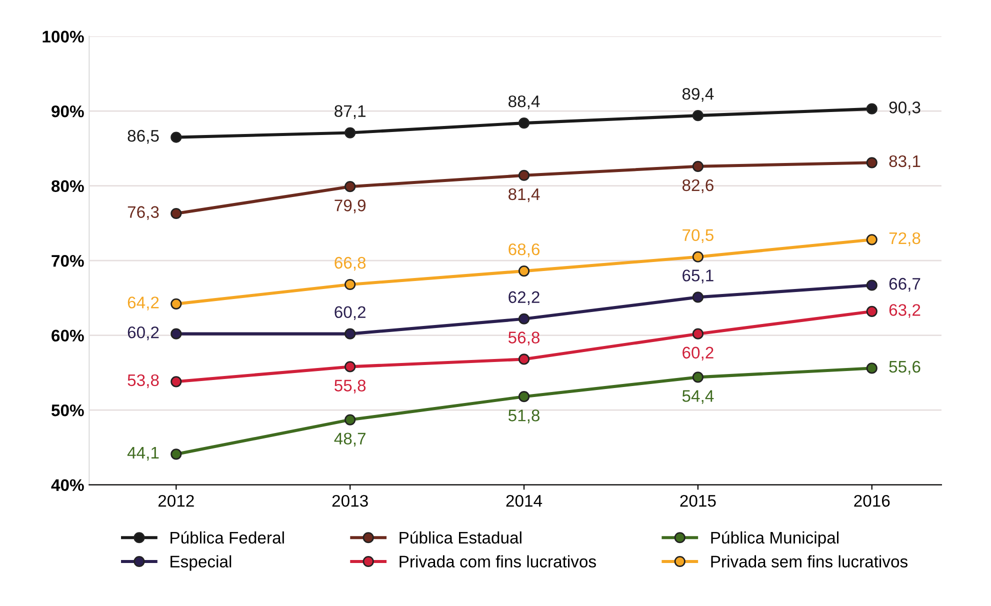 This screenshot has height=606, width=991. Describe the element at coordinates (350, 387) in the screenshot. I see `data-label: 55,8` at that location.